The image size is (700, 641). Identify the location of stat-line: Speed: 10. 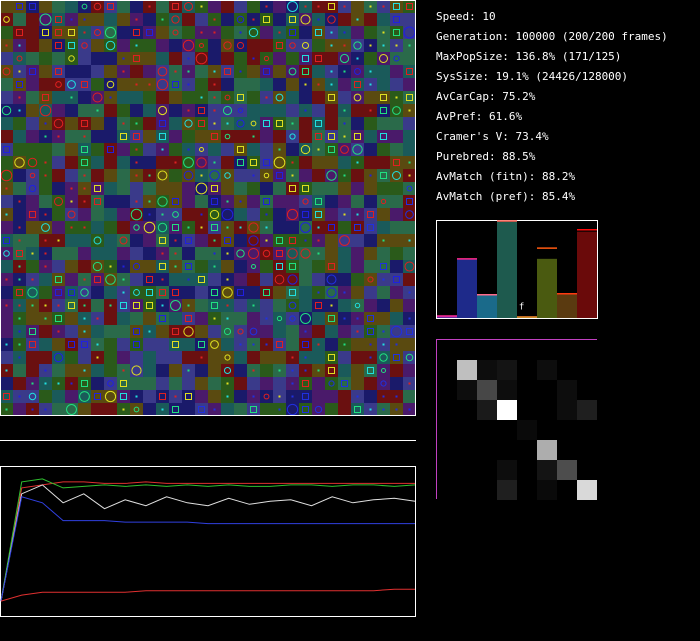
(466, 16).